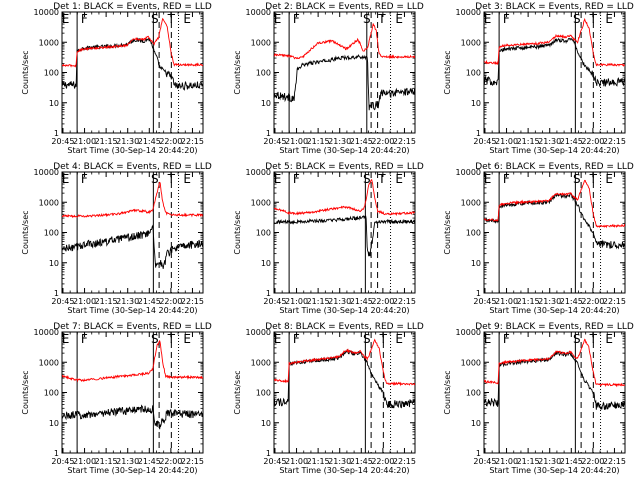  What do you see at coordinates (476, 263) in the screenshot?
I see `y-tick-label: 10` at bounding box center [476, 263].